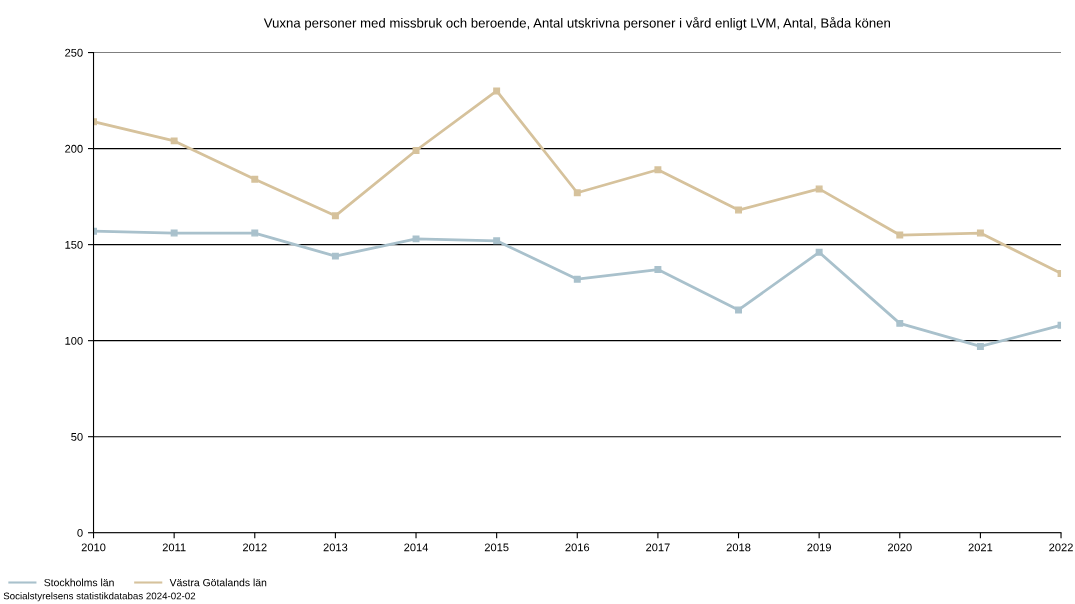  Describe the element at coordinates (1061, 547) in the screenshot. I see `x-tick-label: 2022` at that location.